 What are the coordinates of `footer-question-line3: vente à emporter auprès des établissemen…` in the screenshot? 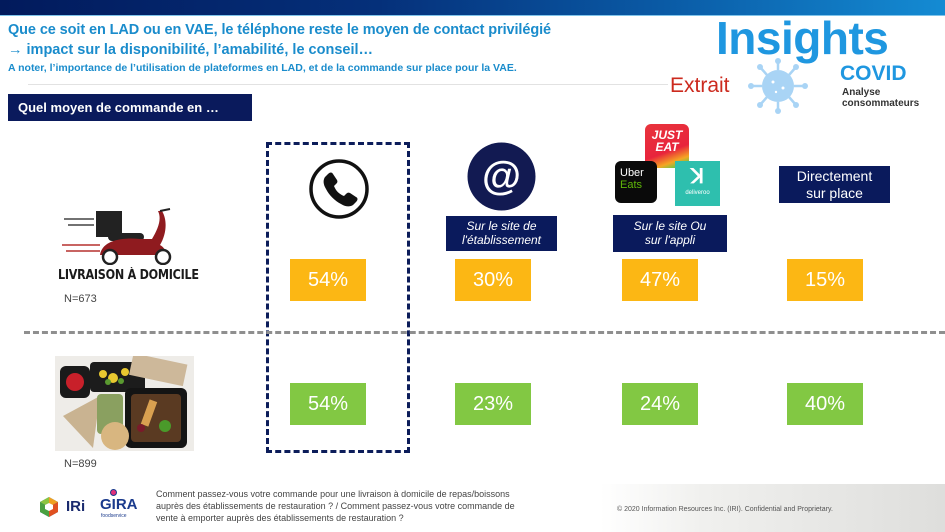 It's located at (280, 518).